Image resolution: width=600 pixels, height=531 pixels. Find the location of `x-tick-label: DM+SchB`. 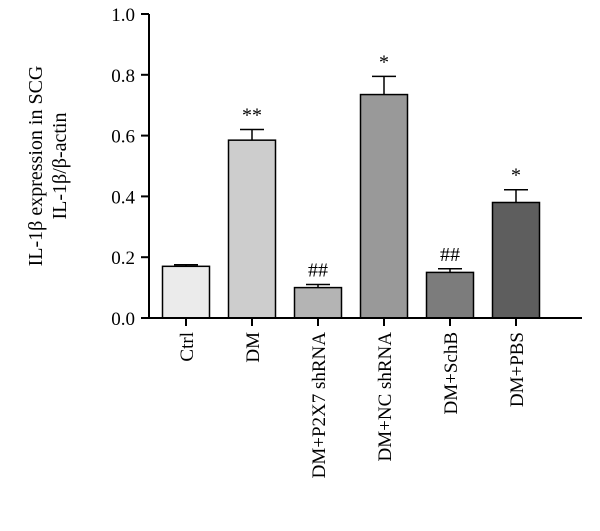

x-tick-label: DM+SchB is located at coordinates (451, 373).